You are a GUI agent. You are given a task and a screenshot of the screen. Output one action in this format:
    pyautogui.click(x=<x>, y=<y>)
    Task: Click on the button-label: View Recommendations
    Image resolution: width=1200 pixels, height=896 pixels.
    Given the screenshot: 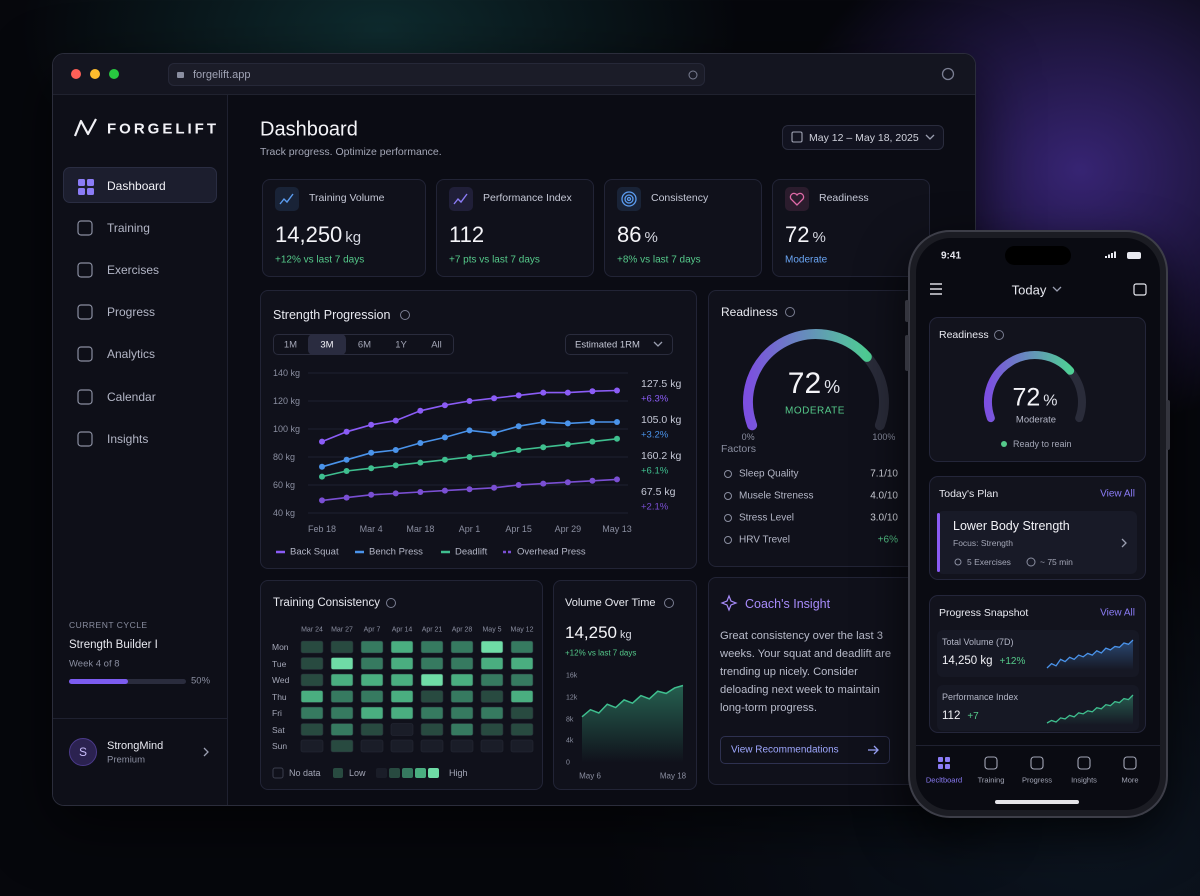 What is the action you would take?
    pyautogui.click(x=785, y=750)
    